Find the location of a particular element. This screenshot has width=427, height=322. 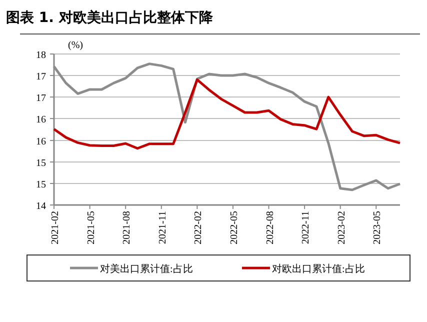

x-tick-label: 2021-08 is located at coordinates (127, 227).